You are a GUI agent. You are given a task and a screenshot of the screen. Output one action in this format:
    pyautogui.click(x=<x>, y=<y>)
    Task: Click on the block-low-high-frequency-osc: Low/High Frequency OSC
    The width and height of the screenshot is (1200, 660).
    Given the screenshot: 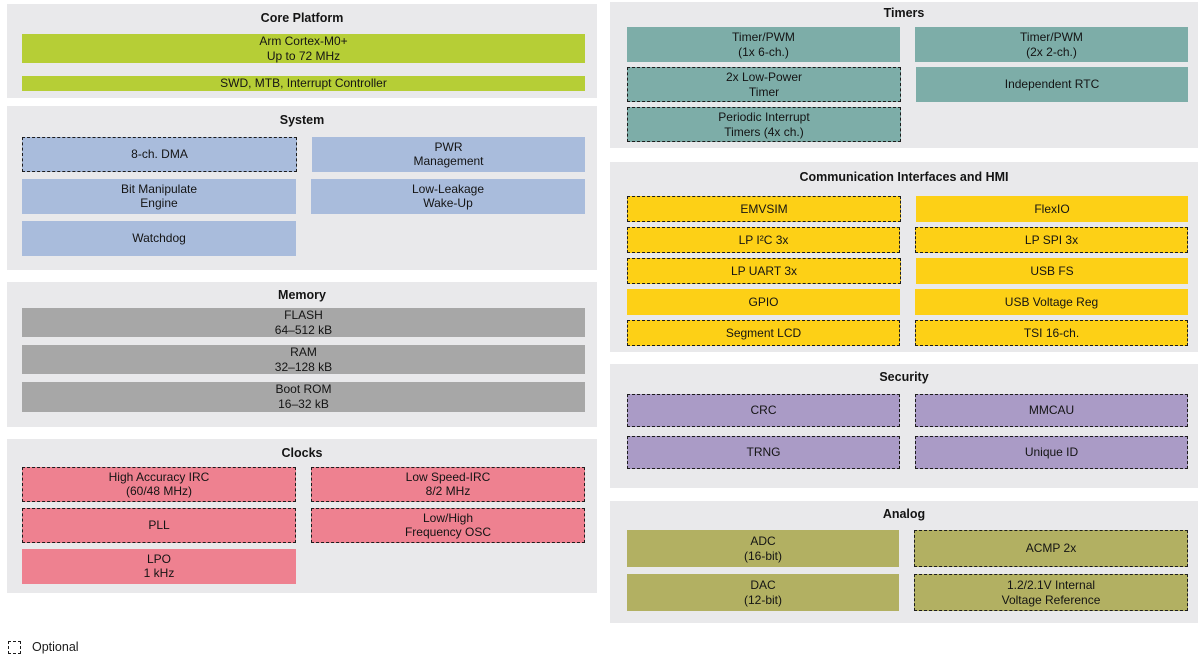 What is the action you would take?
    pyautogui.click(x=448, y=525)
    